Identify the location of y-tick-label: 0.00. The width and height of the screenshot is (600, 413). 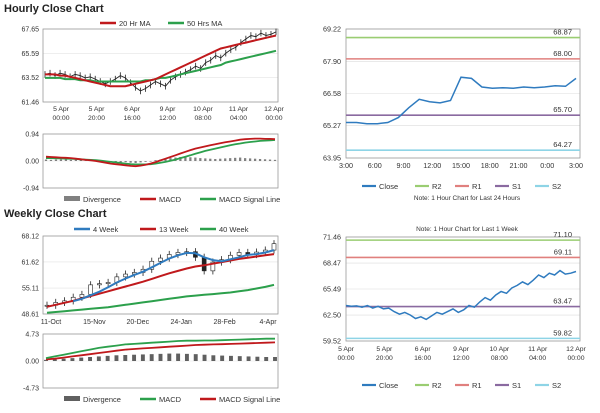
(32, 362).